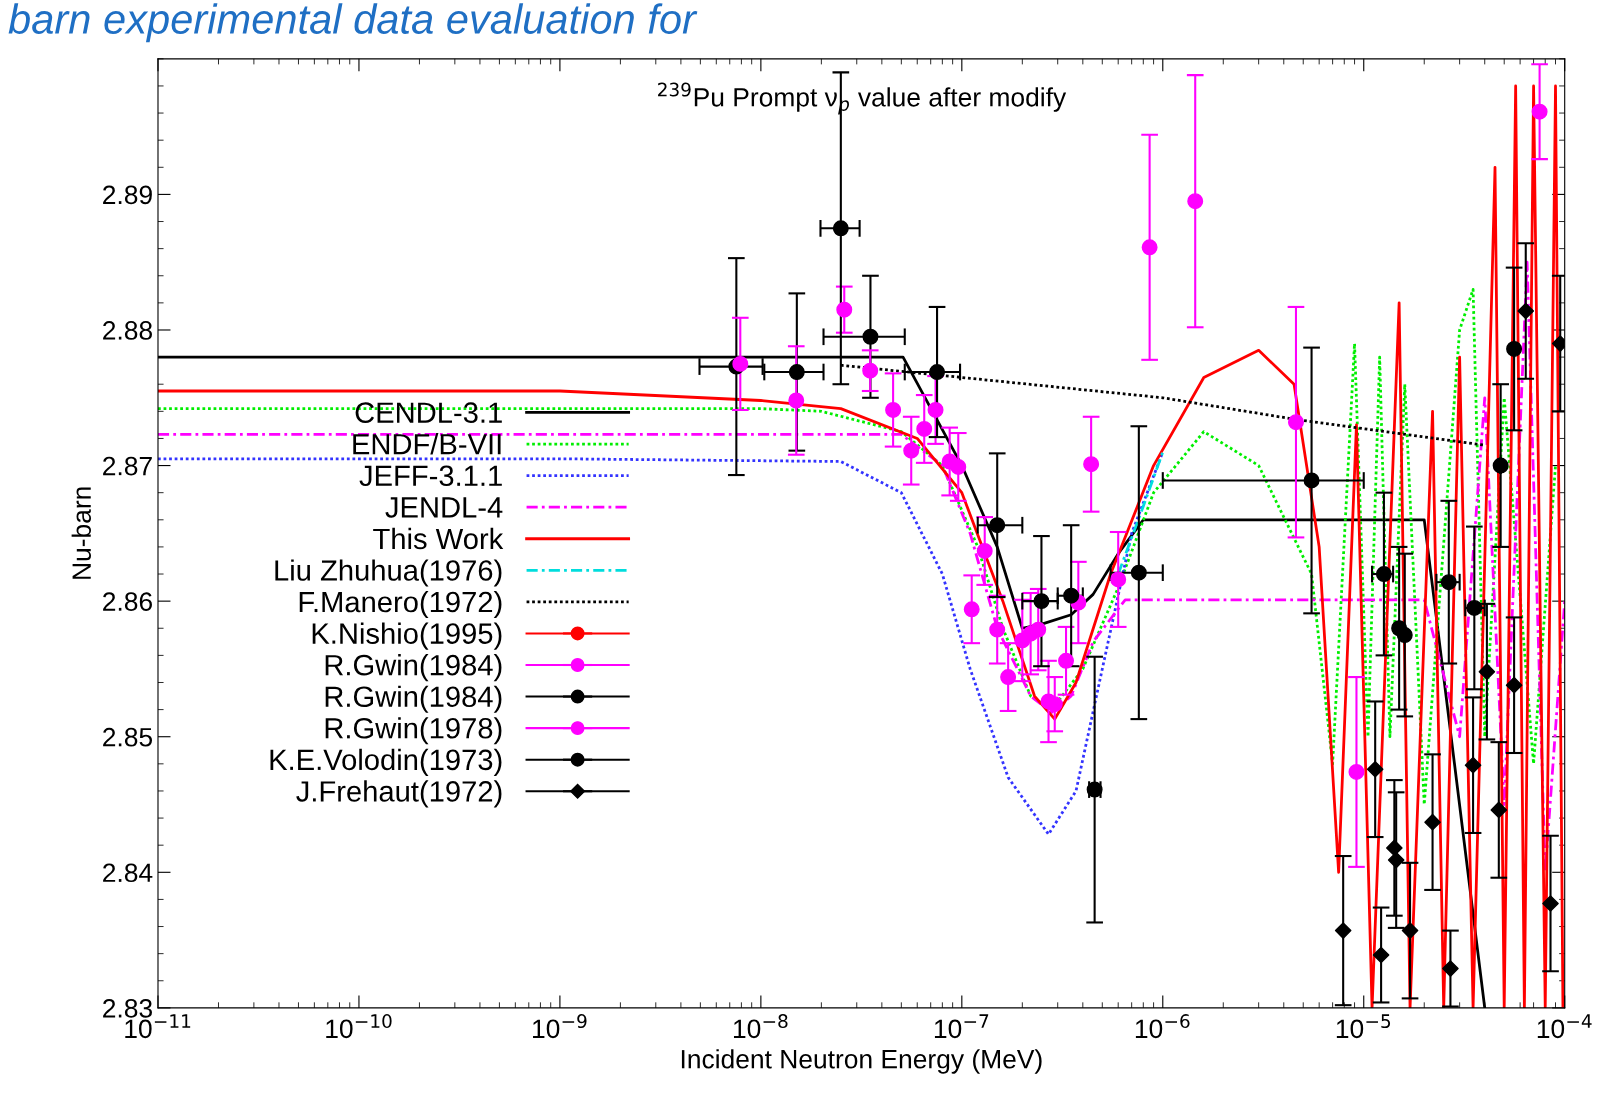  Describe the element at coordinates (1564, 1026) in the screenshot. I see `x-tick-label: 10$^{−4}$` at that location.